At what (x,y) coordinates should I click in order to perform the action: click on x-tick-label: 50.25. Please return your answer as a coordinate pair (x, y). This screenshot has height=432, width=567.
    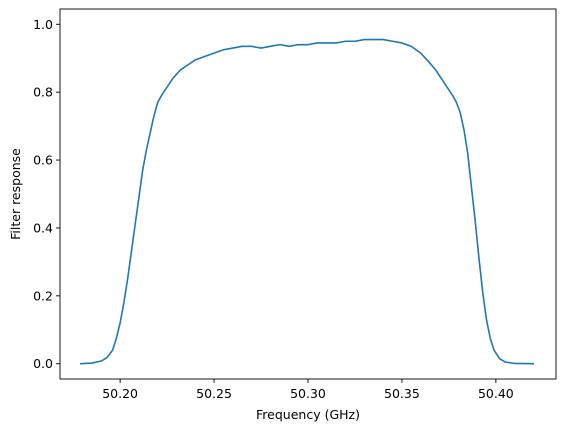
    Looking at the image, I should click on (214, 393).